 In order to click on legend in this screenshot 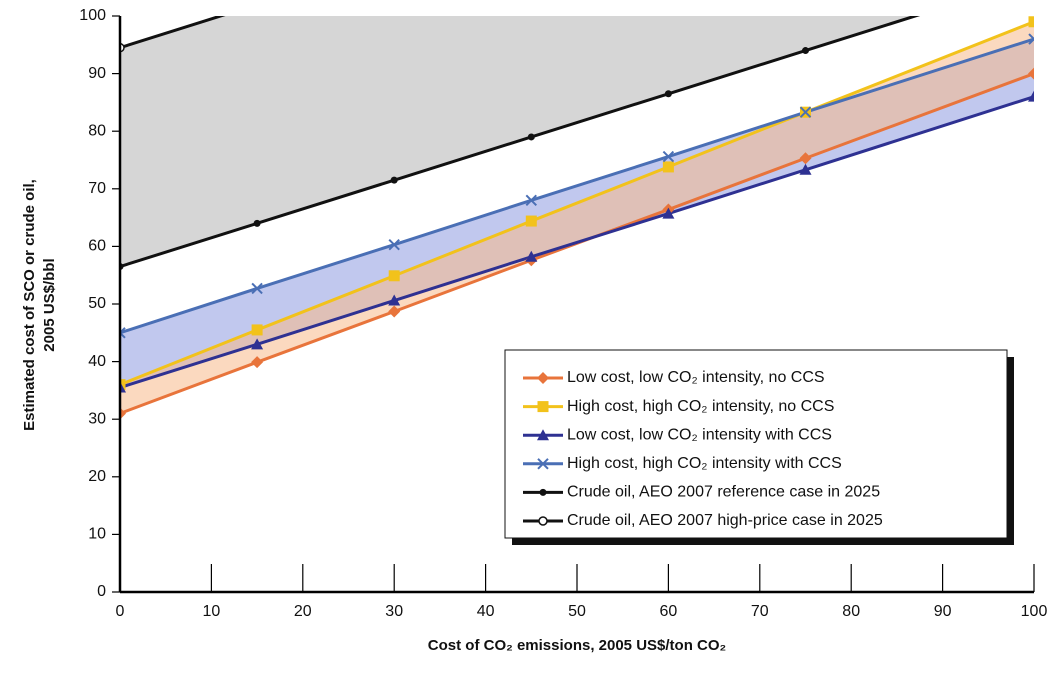, I will do `click(756, 444)`.